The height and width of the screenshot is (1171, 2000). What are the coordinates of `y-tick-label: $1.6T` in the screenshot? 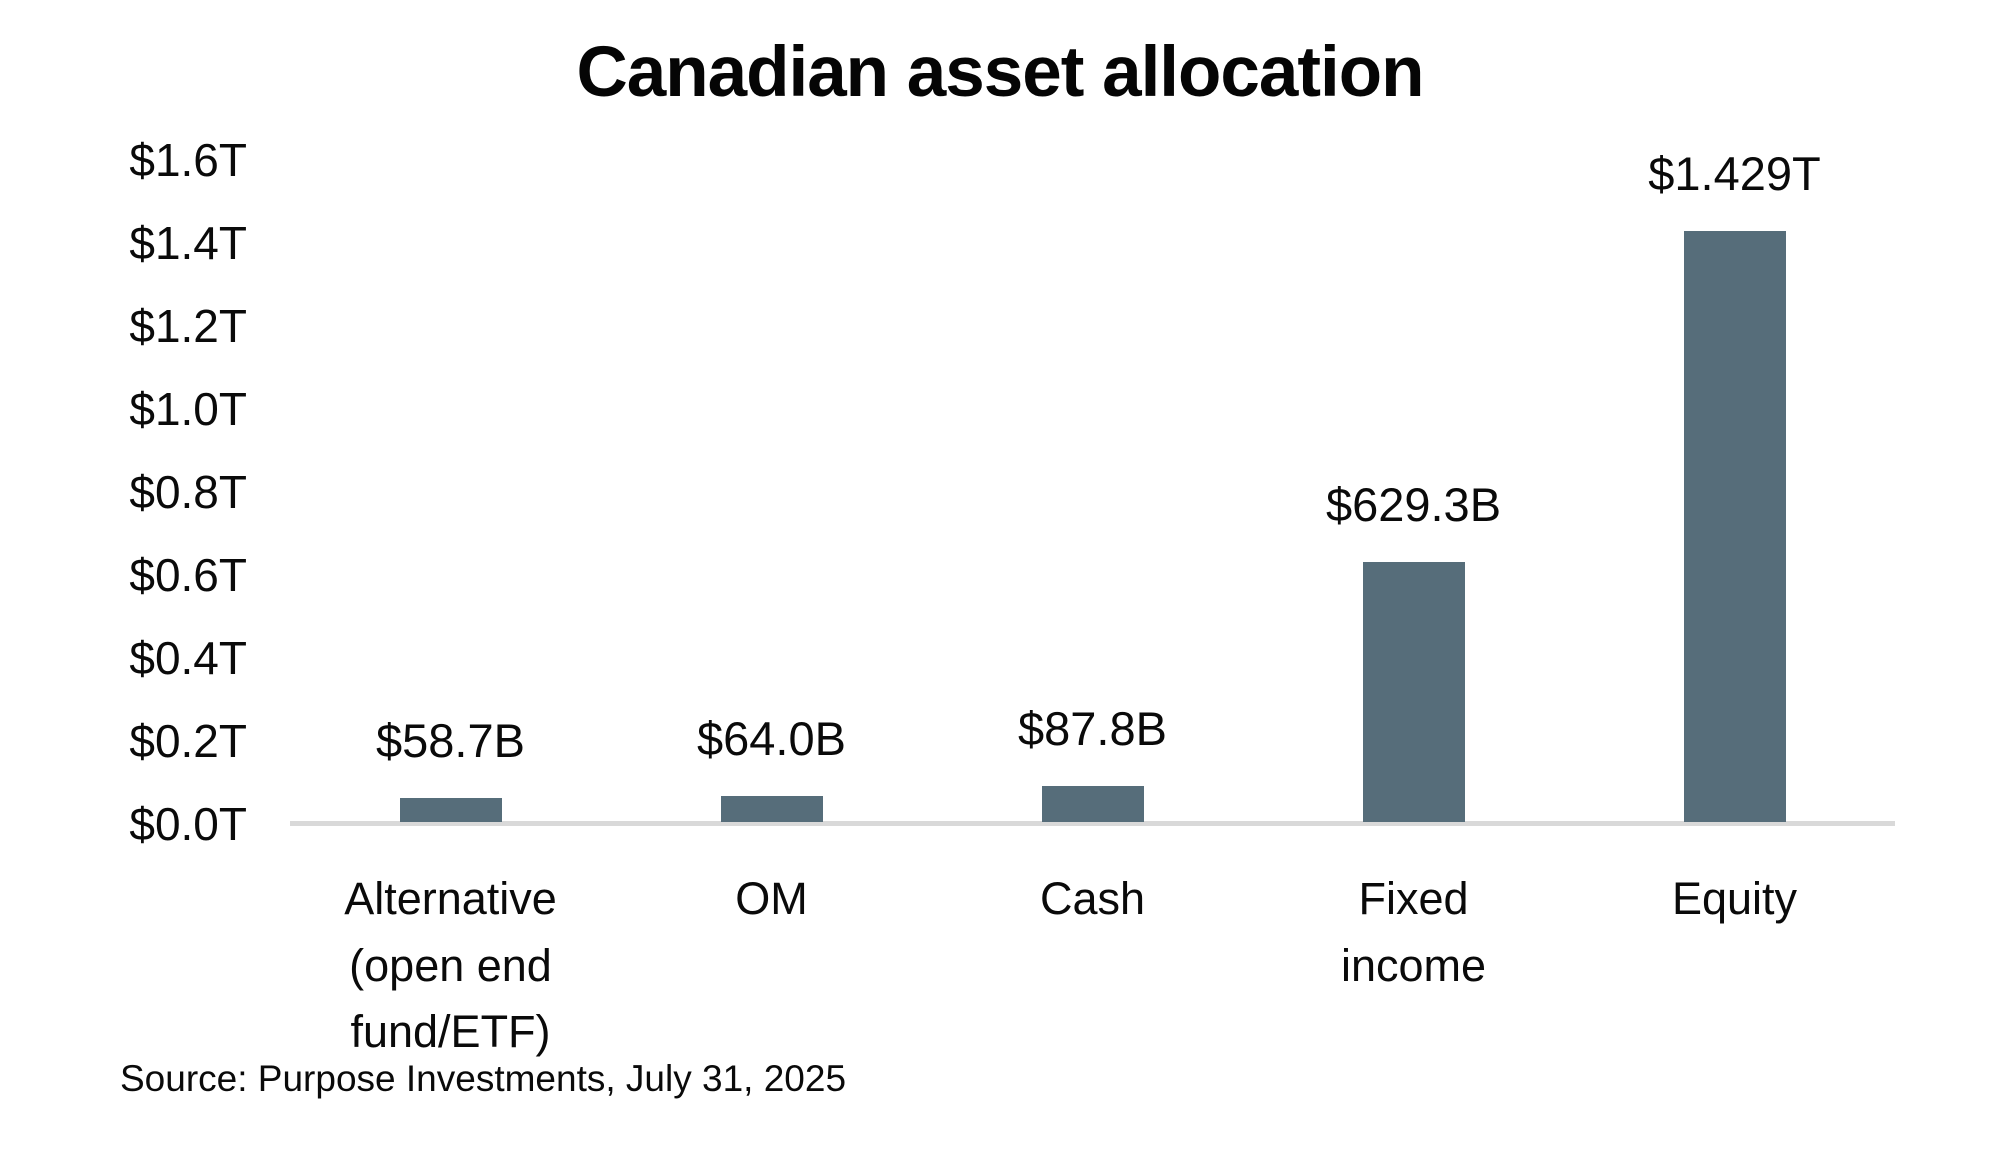 It's located at (188, 160).